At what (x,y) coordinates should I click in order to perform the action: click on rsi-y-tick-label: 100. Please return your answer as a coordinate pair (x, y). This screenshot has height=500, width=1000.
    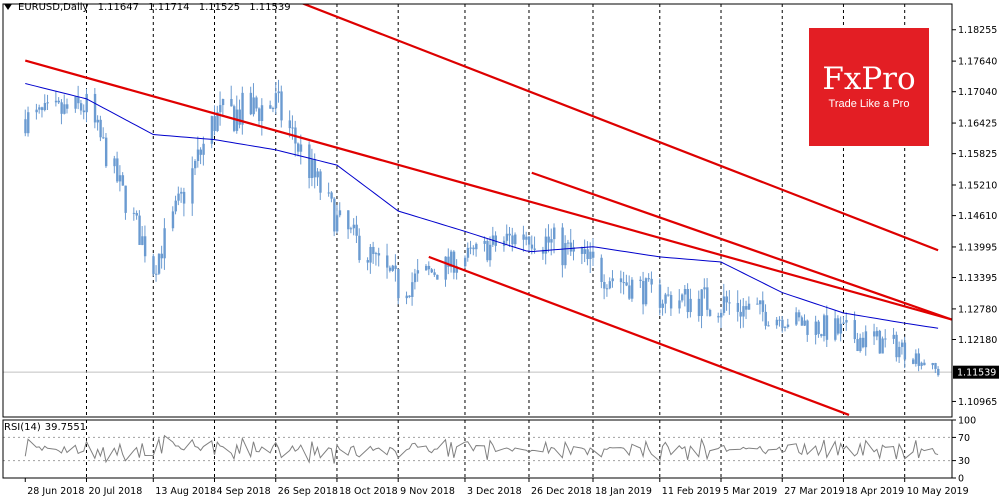
    Looking at the image, I should click on (967, 421).